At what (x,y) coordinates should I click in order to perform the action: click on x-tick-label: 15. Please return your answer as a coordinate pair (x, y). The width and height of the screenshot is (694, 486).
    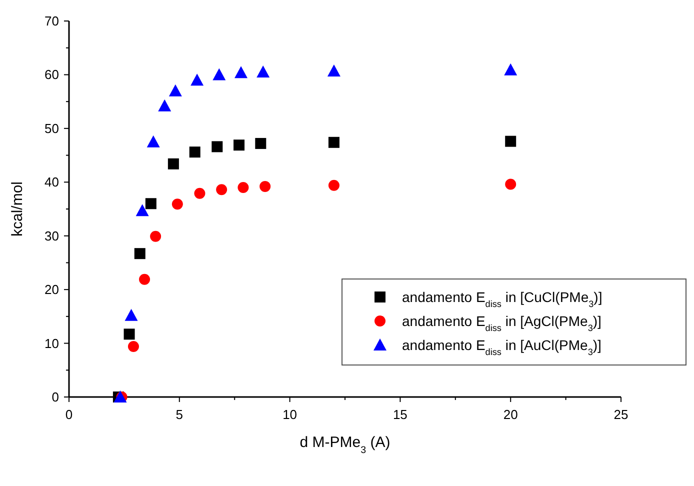
    Looking at the image, I should click on (400, 414).